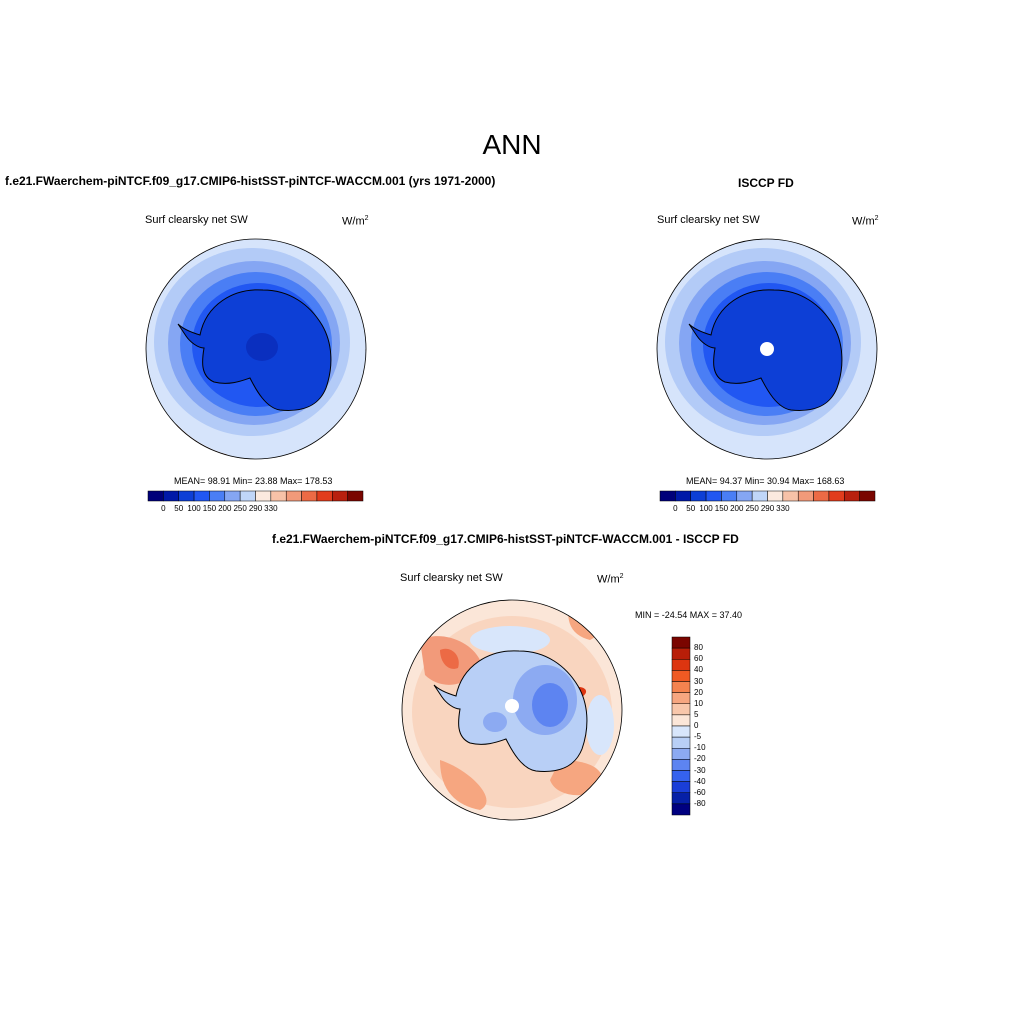 The height and width of the screenshot is (1024, 1024). I want to click on model-colorbar-tick-label: 50, so click(179, 508).